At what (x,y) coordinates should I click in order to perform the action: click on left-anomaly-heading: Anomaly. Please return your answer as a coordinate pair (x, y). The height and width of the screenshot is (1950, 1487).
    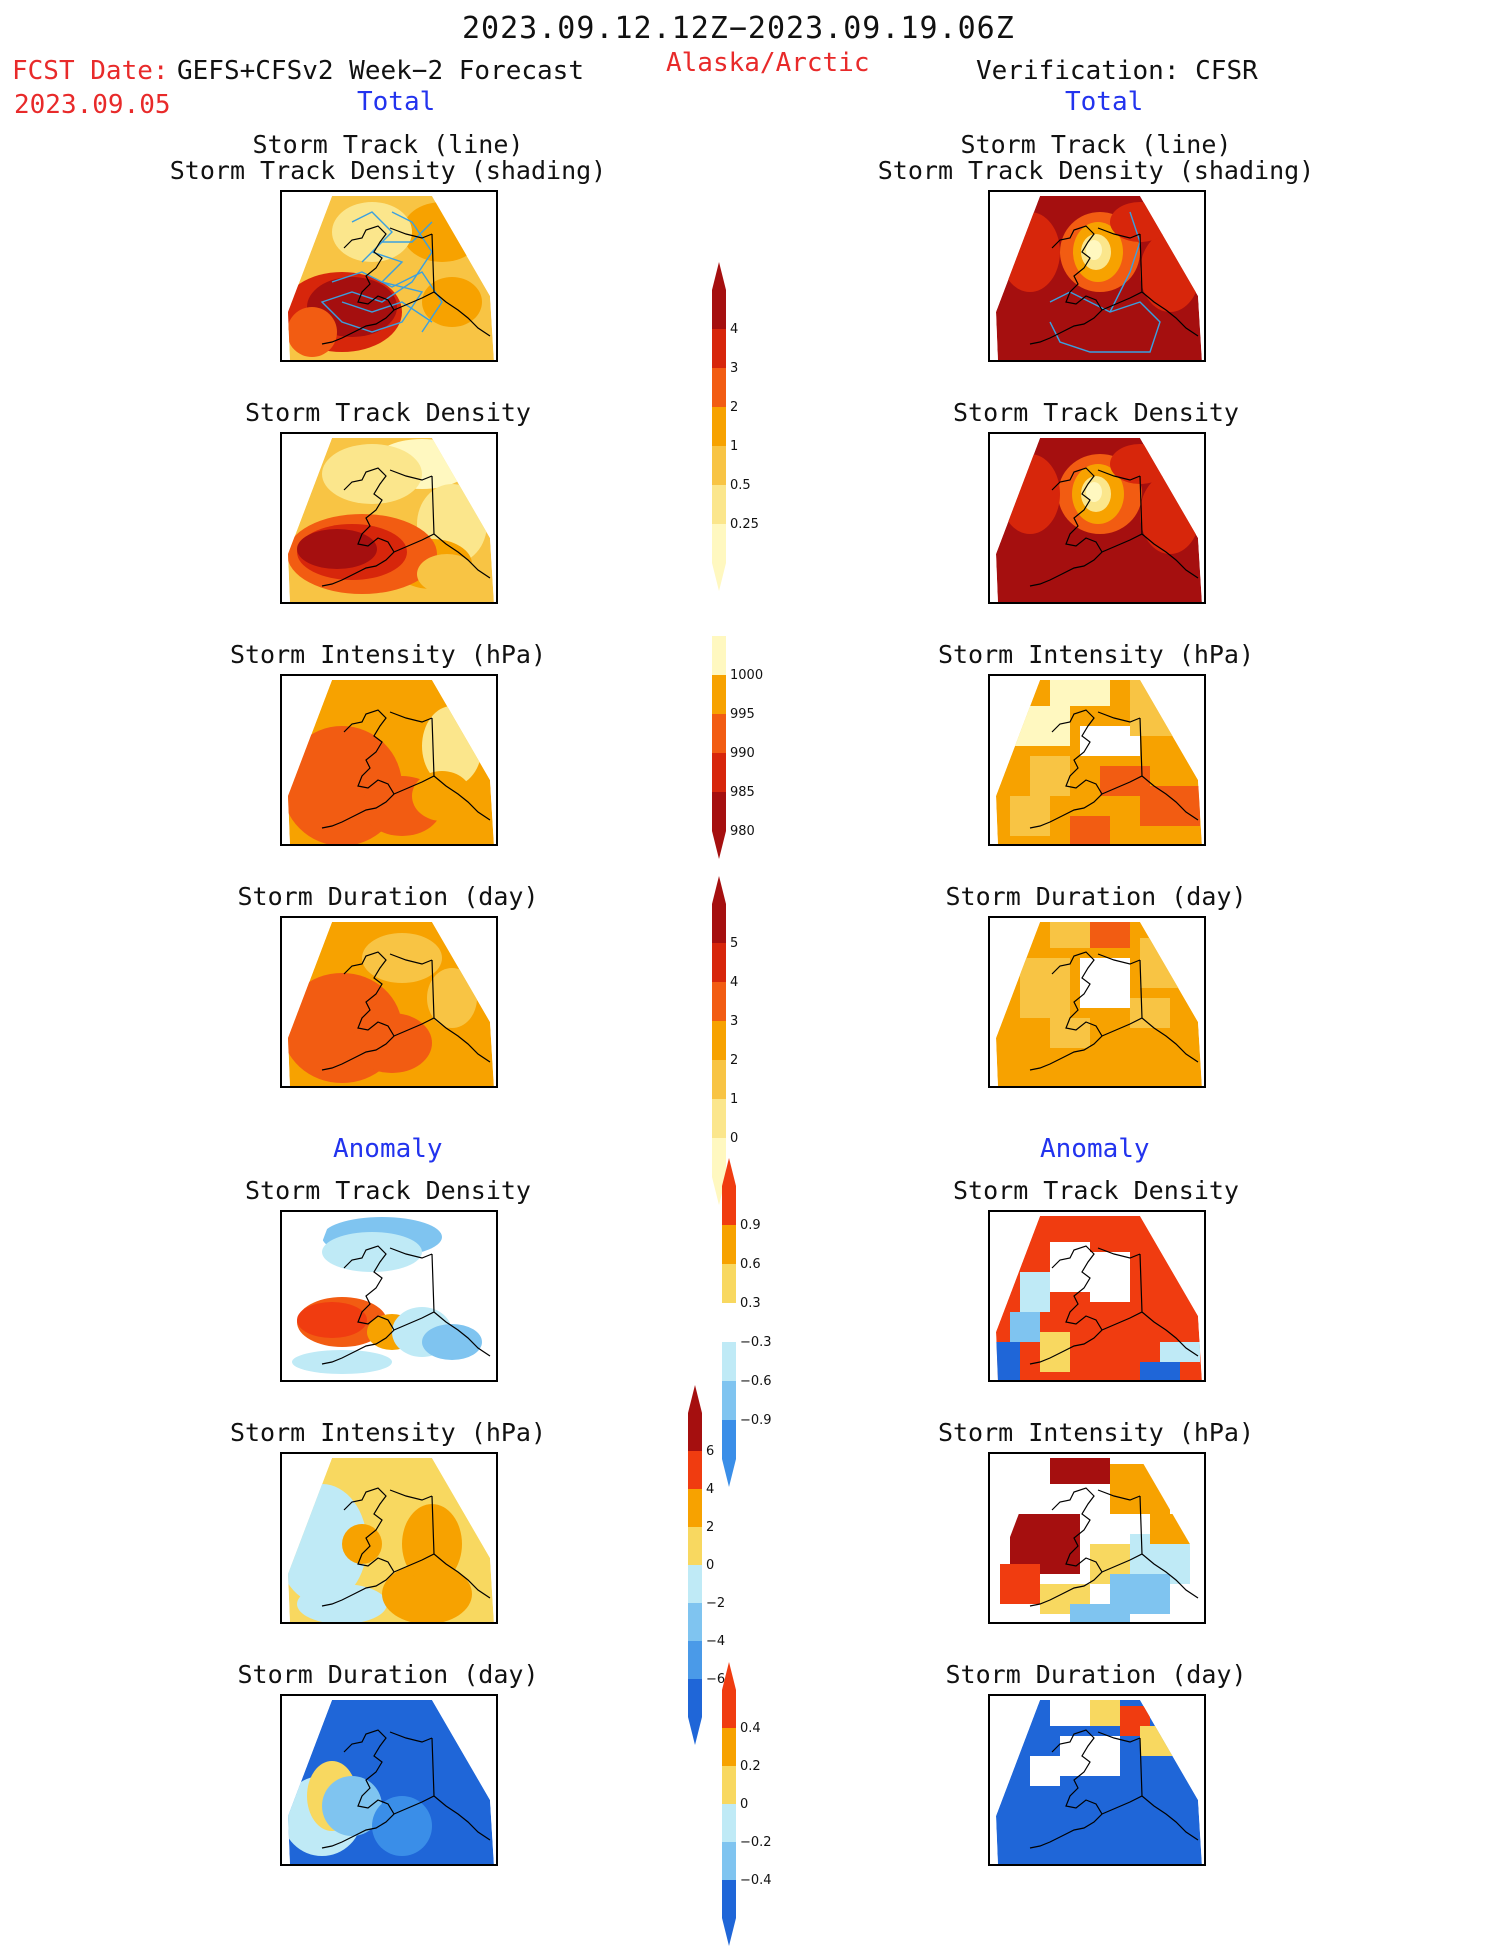
    Looking at the image, I should click on (388, 1149).